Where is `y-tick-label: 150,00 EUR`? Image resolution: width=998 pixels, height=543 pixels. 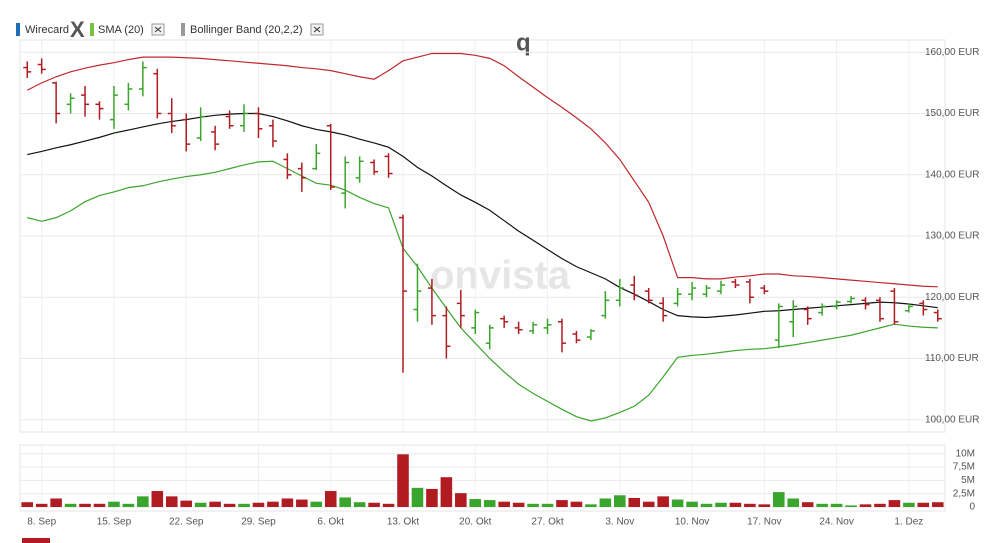
y-tick-label: 150,00 EUR is located at coordinates (952, 113).